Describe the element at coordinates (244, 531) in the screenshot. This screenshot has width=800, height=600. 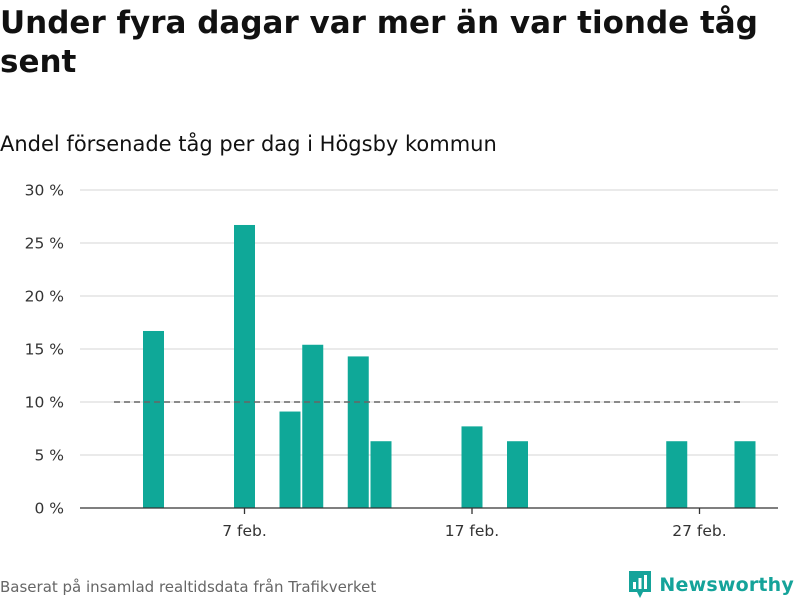
I see `x-tick-label: 7 feb.` at that location.